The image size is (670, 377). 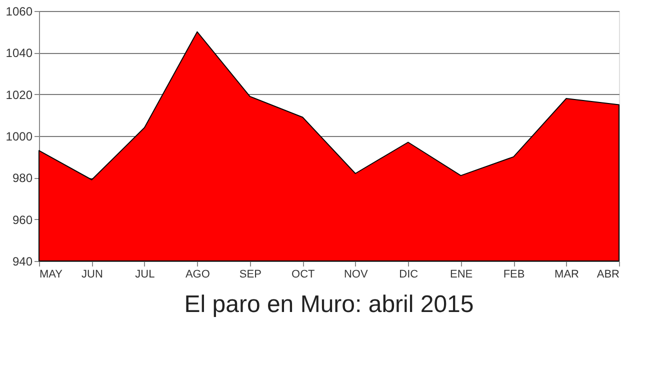 What do you see at coordinates (408, 274) in the screenshot?
I see `x-tick-label: DIC` at bounding box center [408, 274].